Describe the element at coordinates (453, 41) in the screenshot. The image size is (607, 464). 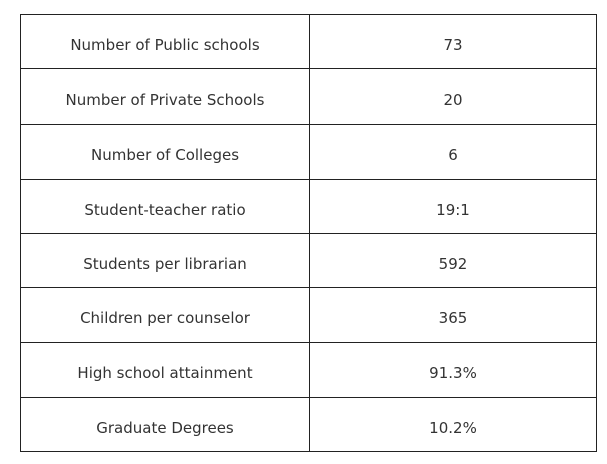
I see `row-value: 73` at that location.